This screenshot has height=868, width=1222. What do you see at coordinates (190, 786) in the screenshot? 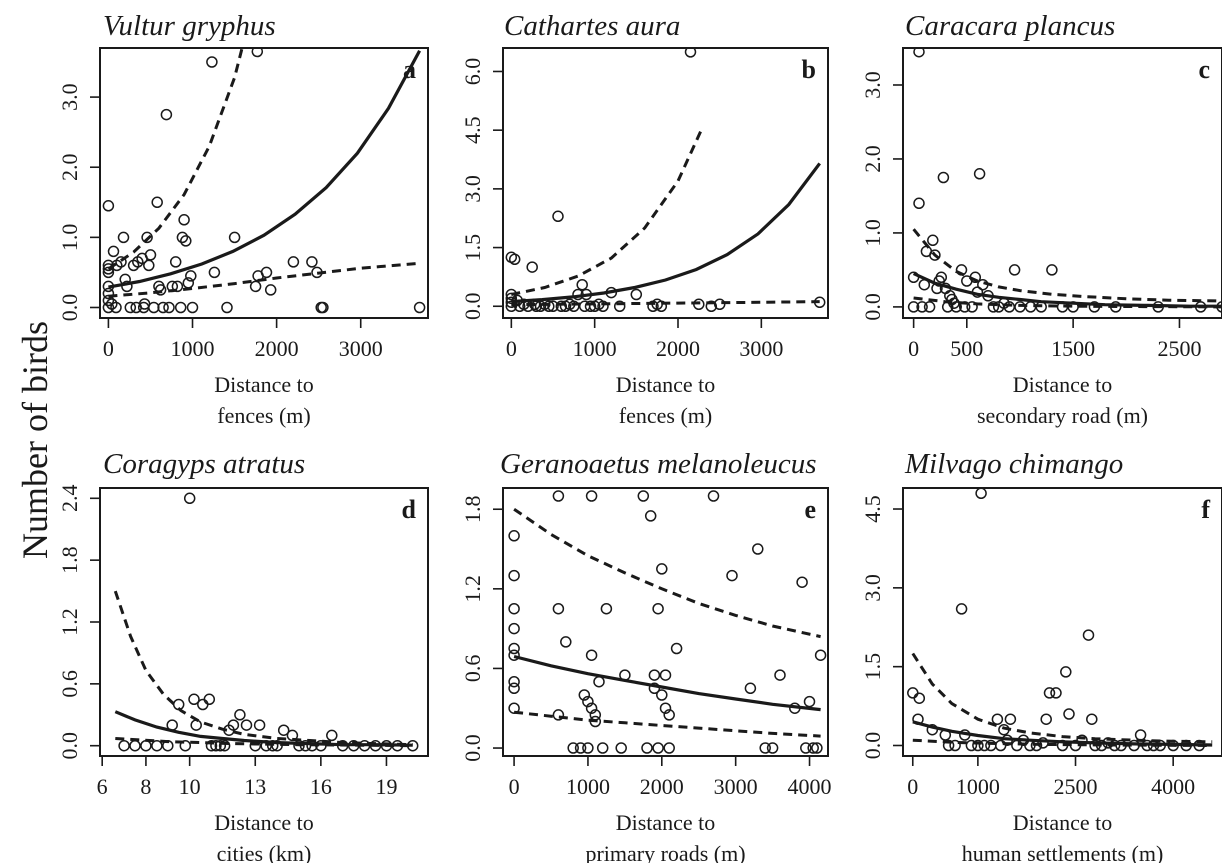
I see `x-tick-label: 10` at bounding box center [190, 786].